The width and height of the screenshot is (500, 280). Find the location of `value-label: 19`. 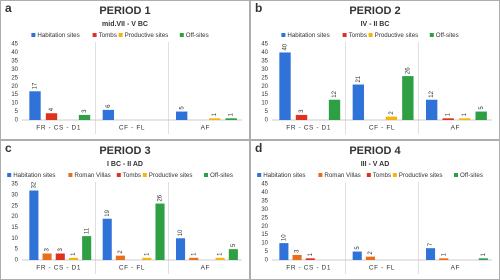

value-label: 19 is located at coordinates (108, 212).